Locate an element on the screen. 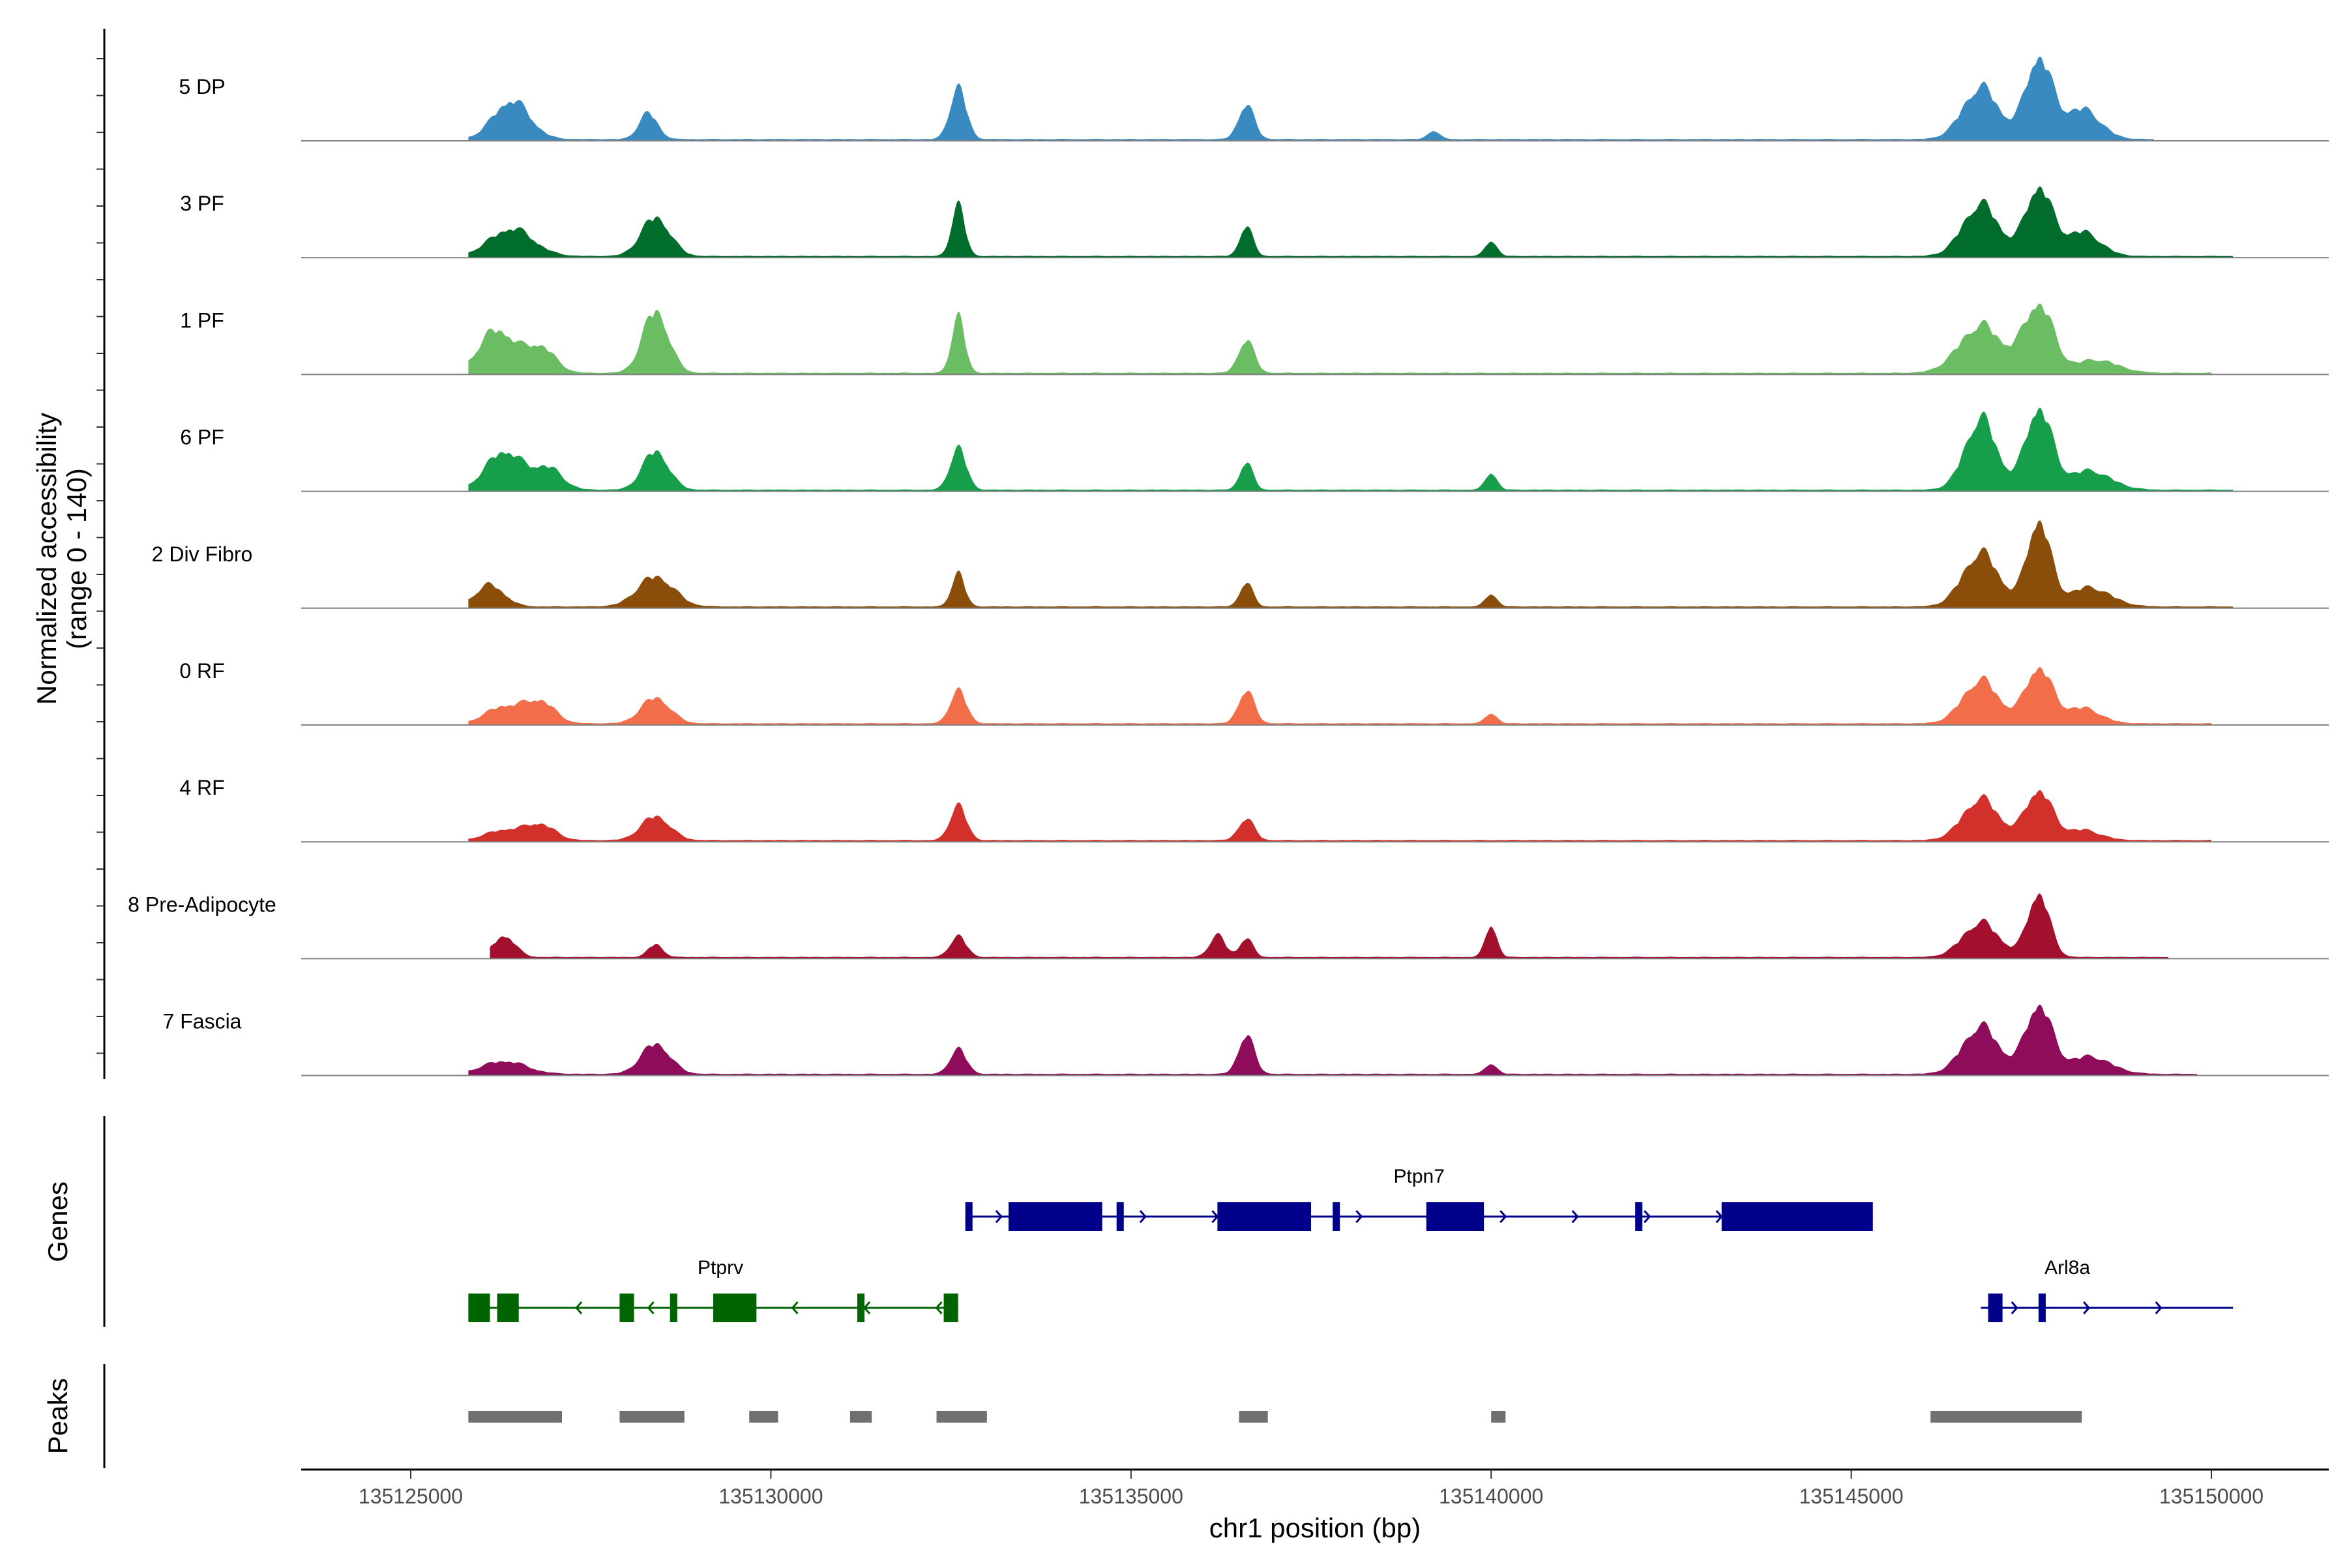  gene-model: Ptprv is located at coordinates (713, 1290).